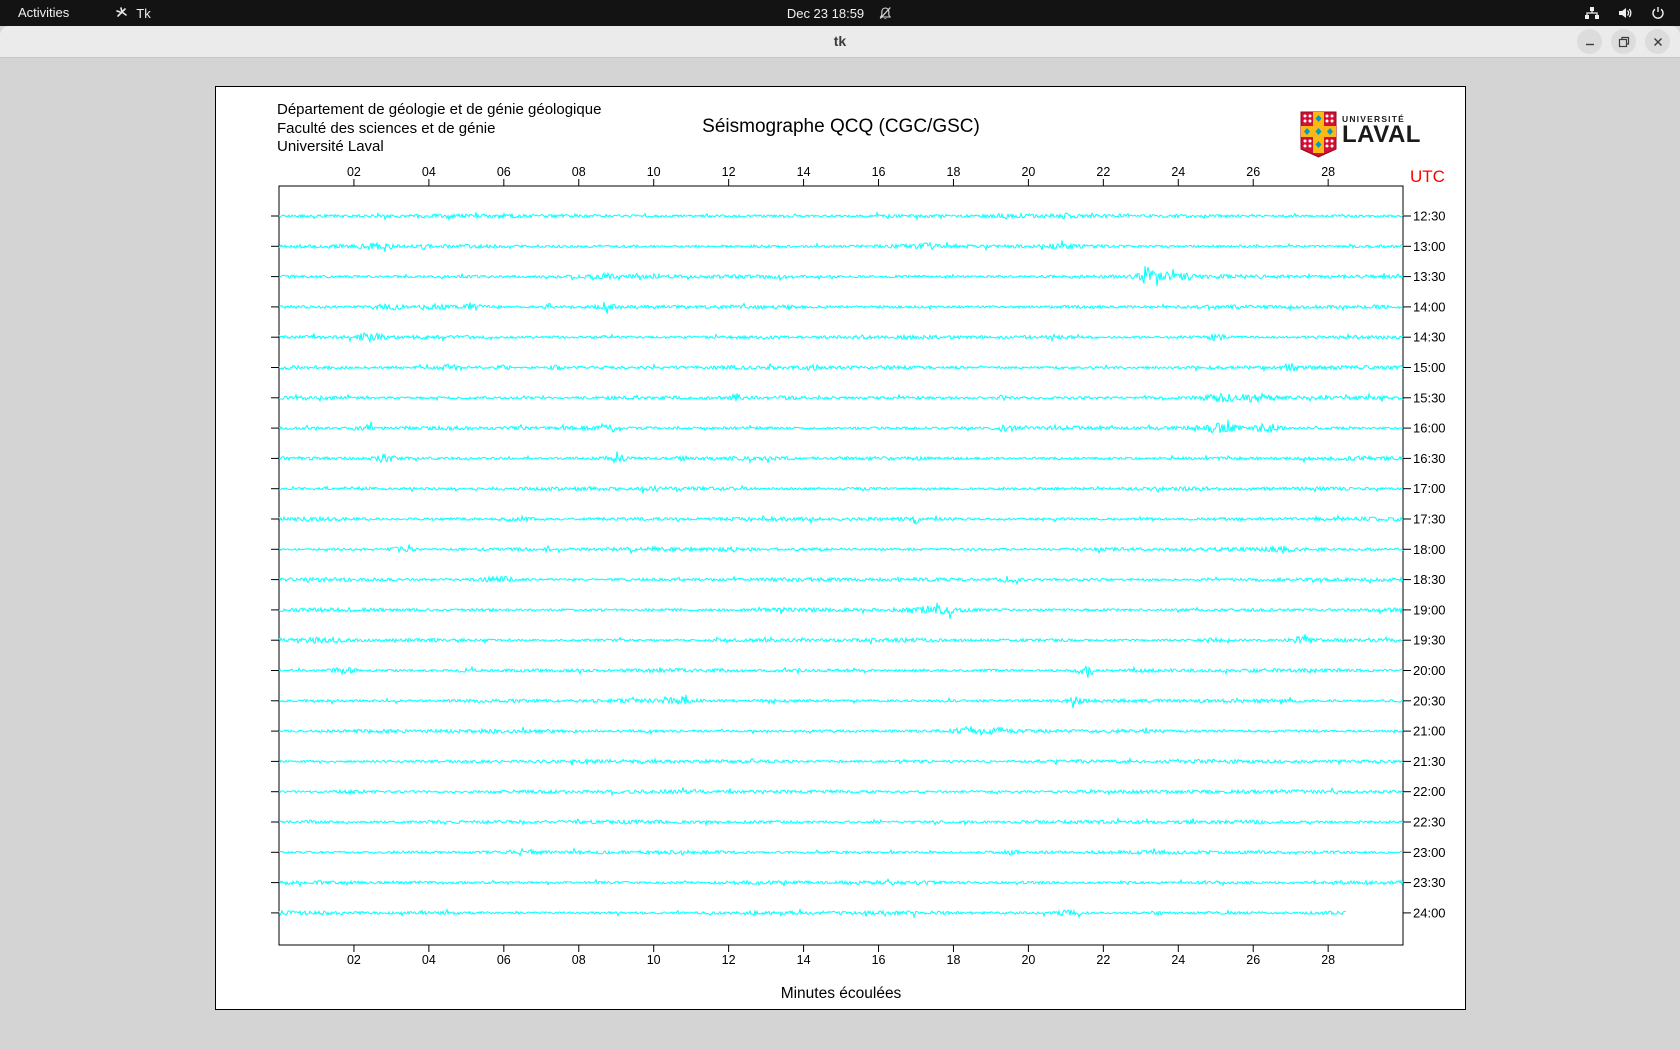 This screenshot has width=1680, height=1050. I want to click on time-label: 12:30, so click(1429, 216).